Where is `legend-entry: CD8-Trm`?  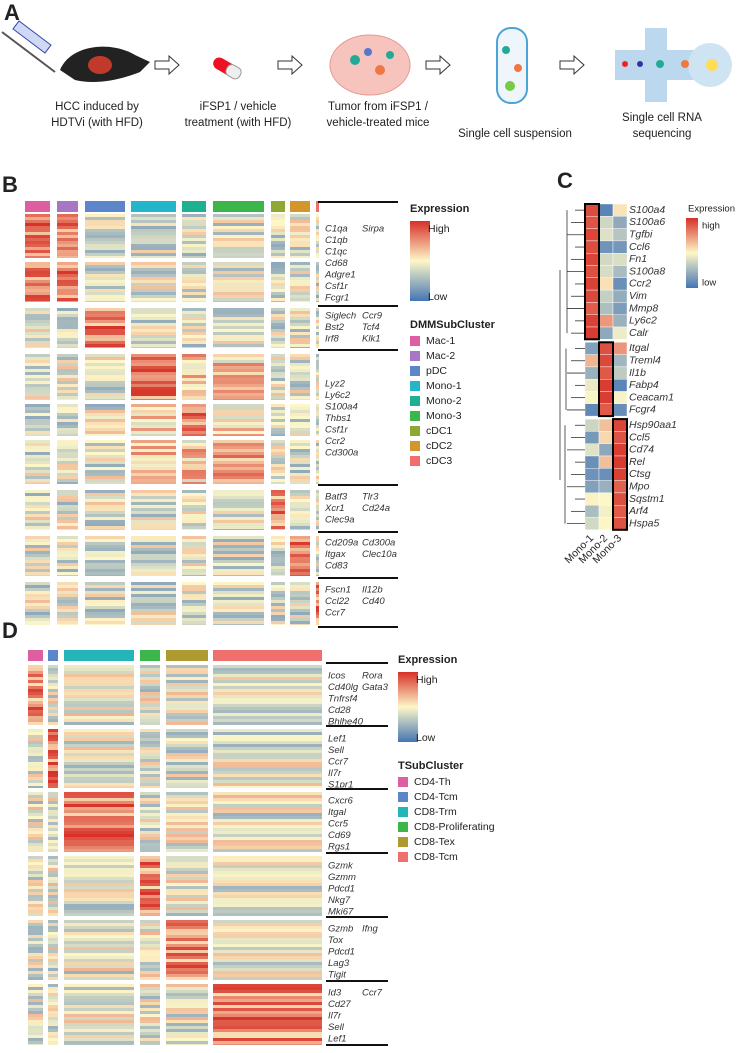
legend-entry: CD8-Trm is located at coordinates (435, 812).